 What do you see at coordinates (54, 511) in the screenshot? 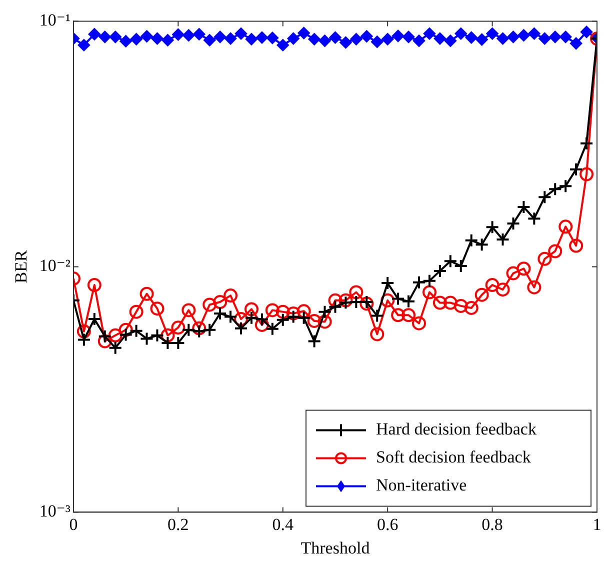
I see `y-tick-label: 10⁻³` at bounding box center [54, 511].